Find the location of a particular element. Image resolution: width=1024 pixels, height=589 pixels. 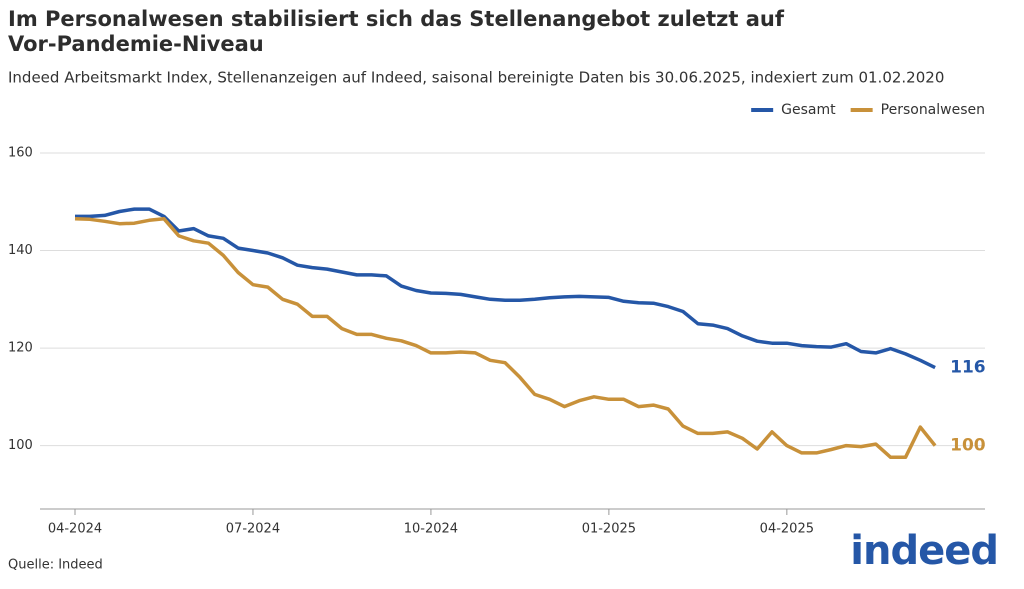

y-tick-label: 140 is located at coordinates (20, 250).